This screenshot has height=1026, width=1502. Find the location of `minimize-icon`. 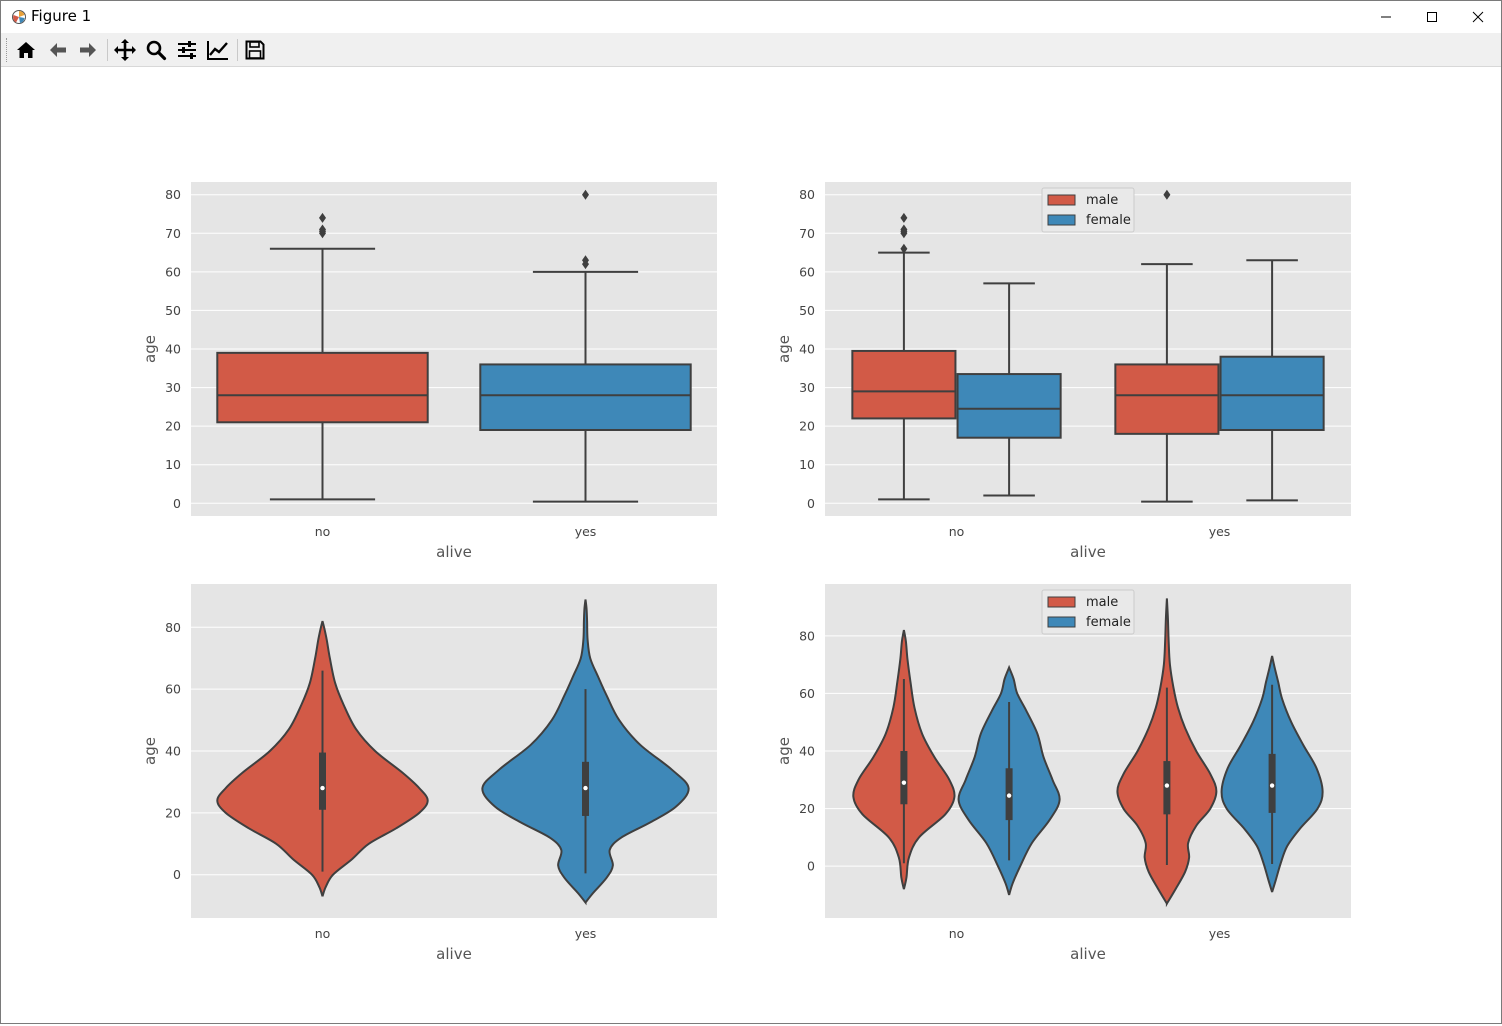

minimize-icon is located at coordinates (1386, 17).